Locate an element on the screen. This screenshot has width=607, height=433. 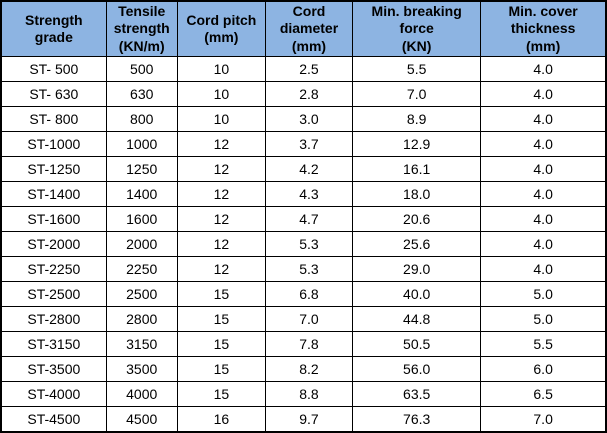
table-cell: 1600 is located at coordinates (141, 219).